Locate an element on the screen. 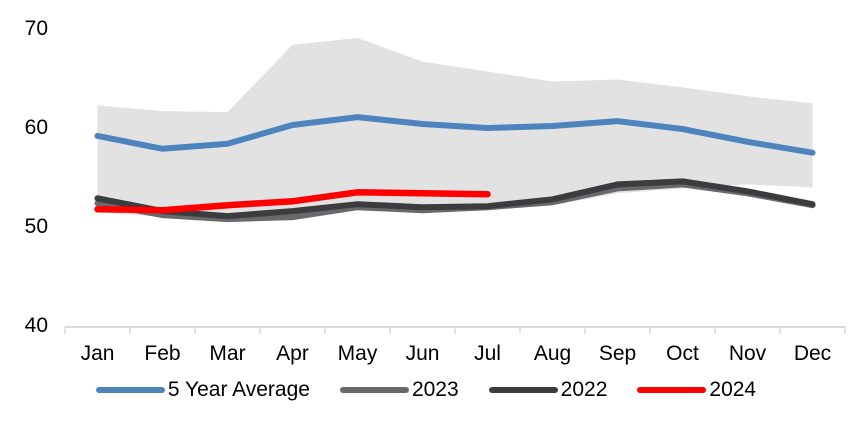 The width and height of the screenshot is (852, 442). legend-item-5-year-average: 5 Year Average is located at coordinates (202, 390).